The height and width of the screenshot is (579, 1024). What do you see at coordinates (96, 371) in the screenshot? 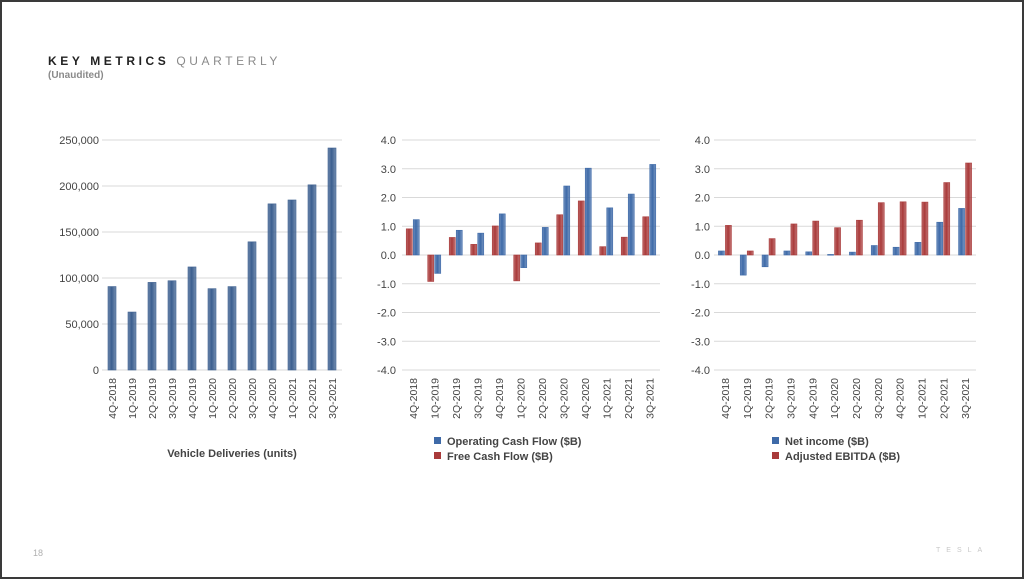
I see `y-tick-label: 0` at bounding box center [96, 371].